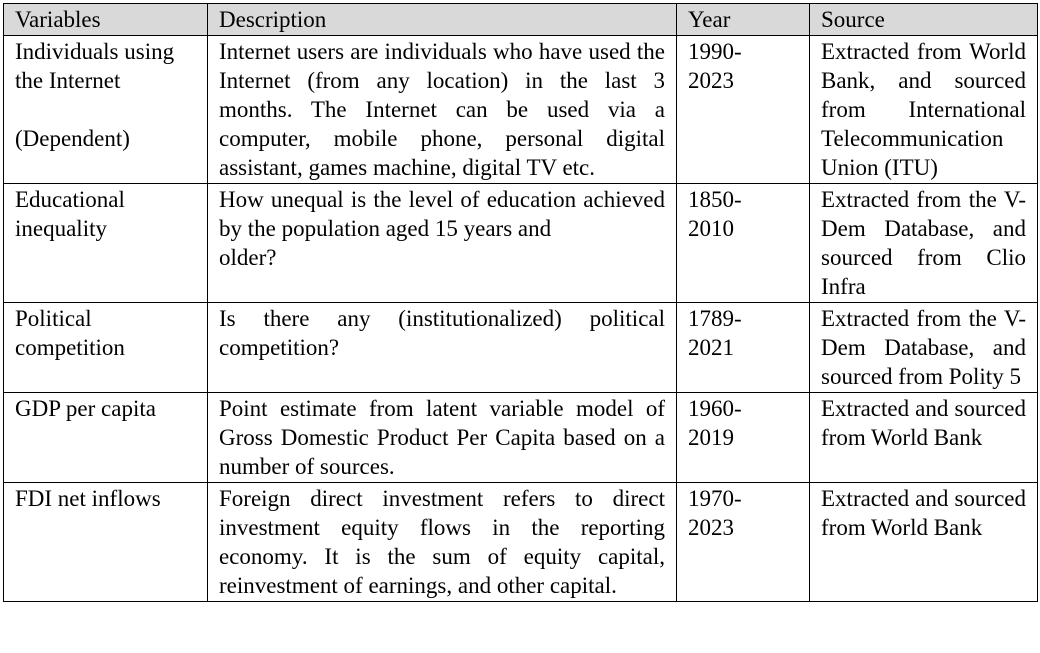 The height and width of the screenshot is (653, 1040). Describe the element at coordinates (743, 347) in the screenshot. I see `year-cell: 1789- 2021` at that location.